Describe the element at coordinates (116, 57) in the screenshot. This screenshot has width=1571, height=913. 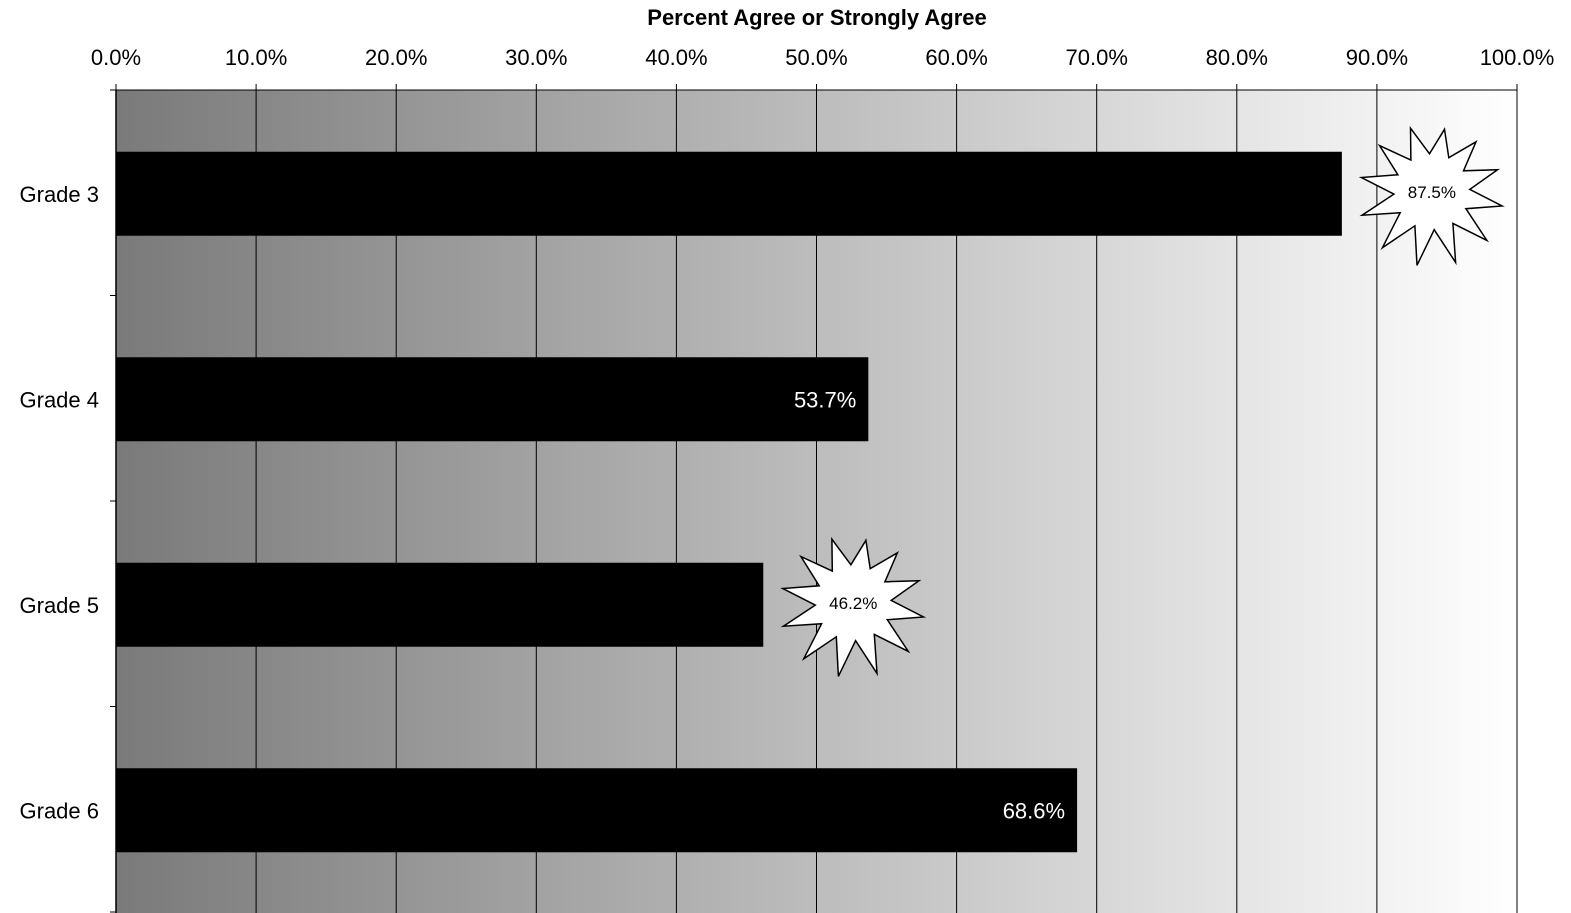
I see `x-tick-label: 0.0%` at that location.